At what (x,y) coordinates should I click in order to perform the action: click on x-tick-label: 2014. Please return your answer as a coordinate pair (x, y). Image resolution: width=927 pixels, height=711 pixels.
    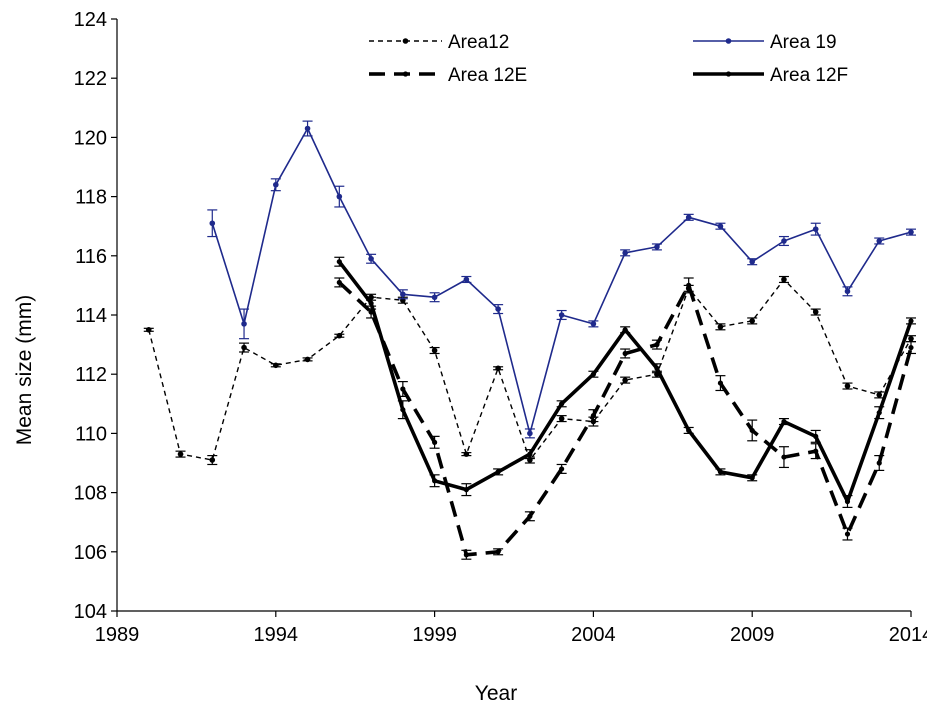
    Looking at the image, I should click on (908, 635).